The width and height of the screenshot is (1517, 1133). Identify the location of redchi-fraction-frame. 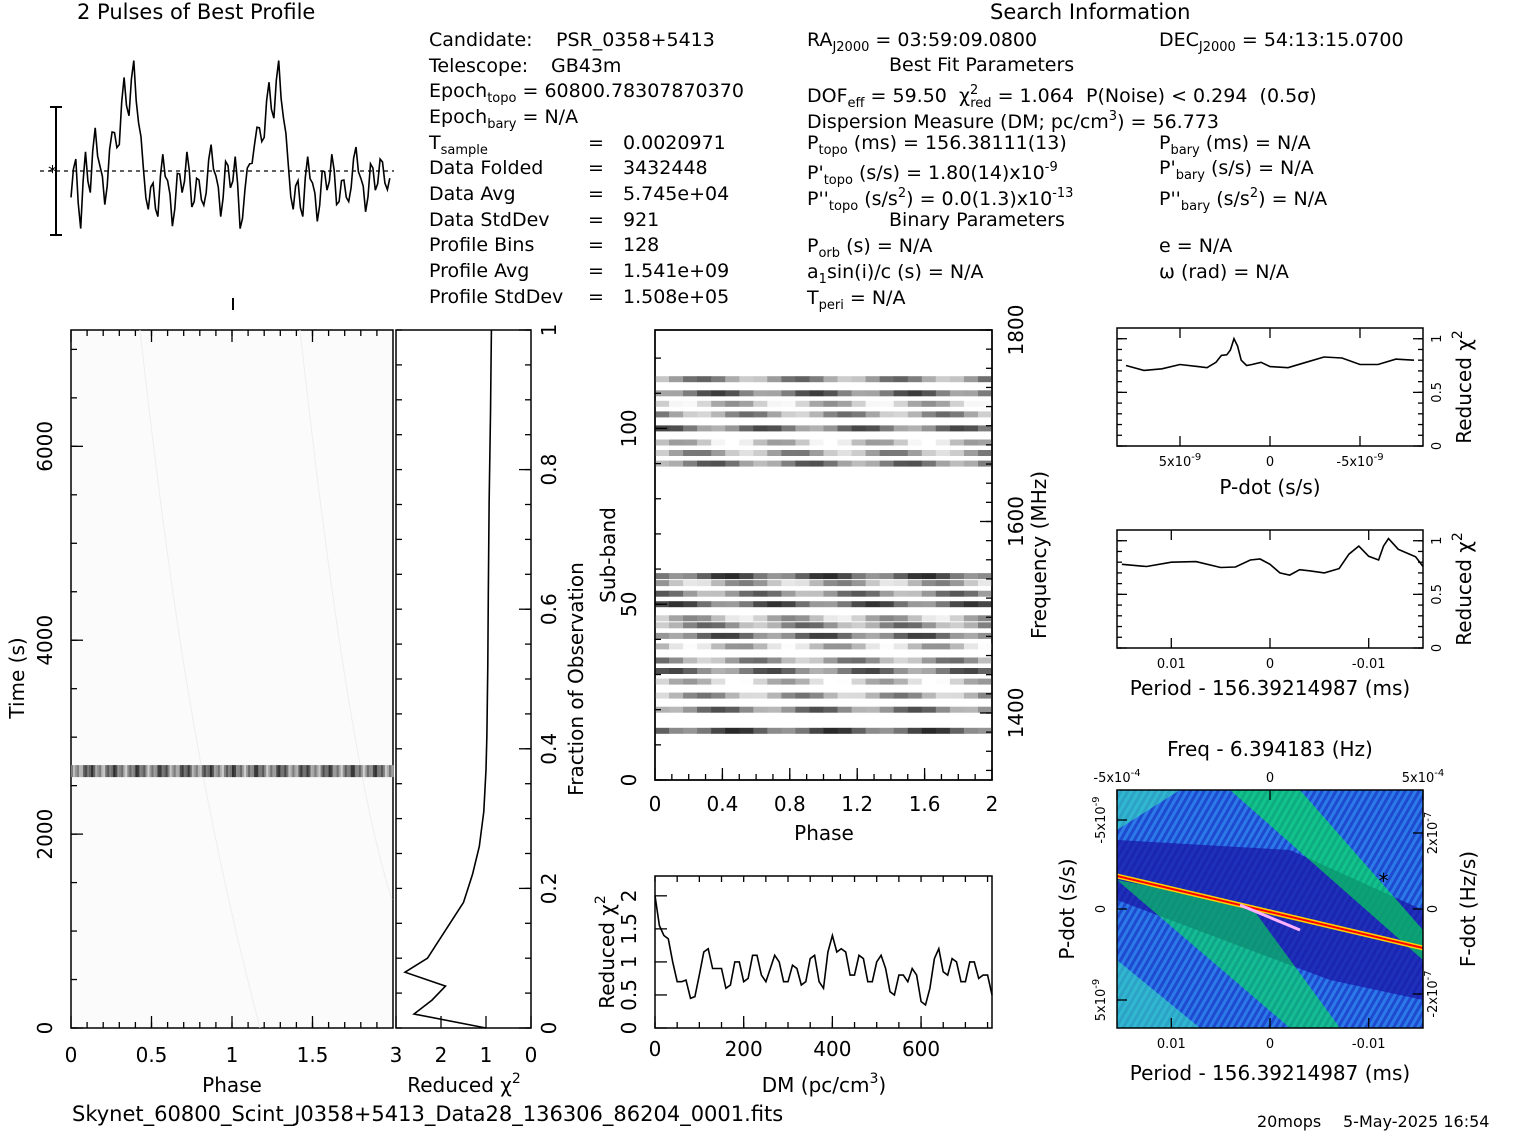
(463, 679).